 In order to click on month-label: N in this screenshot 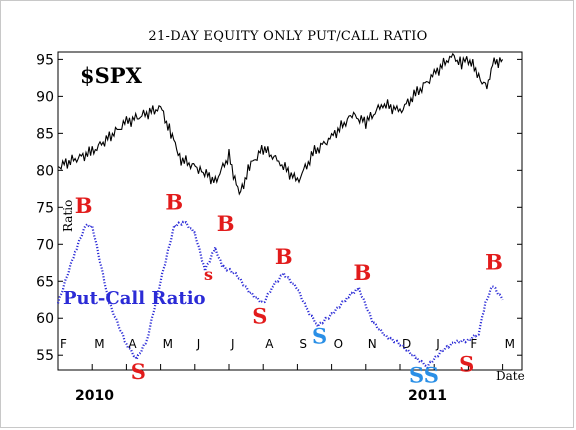, I will do `click(372, 344)`.